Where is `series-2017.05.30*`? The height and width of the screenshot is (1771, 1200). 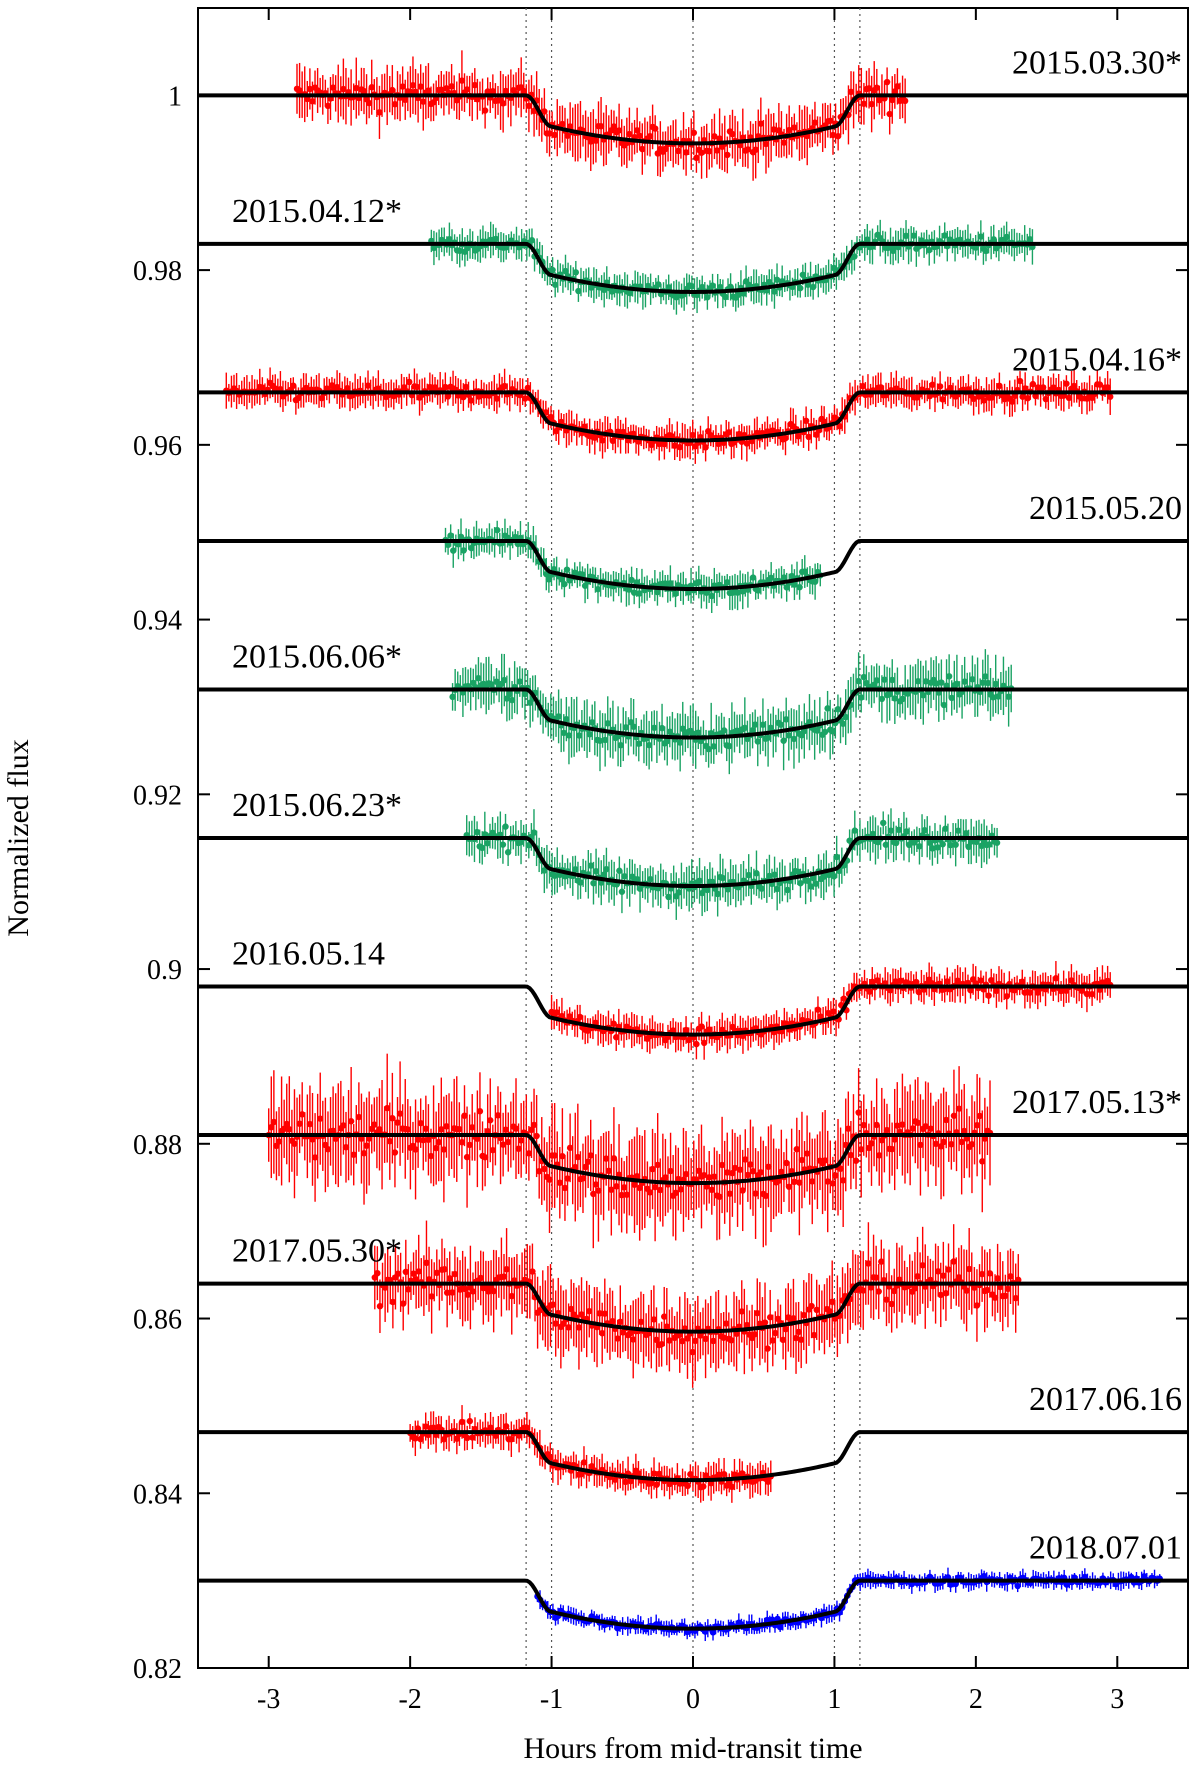
series-2017.05.30* is located at coordinates (696, 1304).